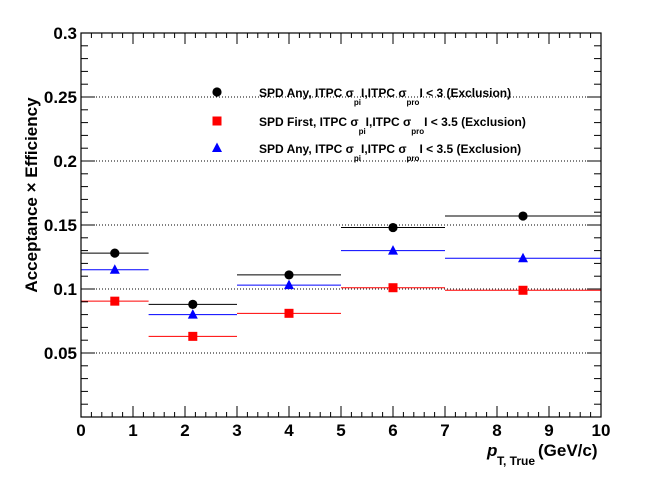 Image resolution: width=650 pixels, height=478 pixels. What do you see at coordinates (31, 195) in the screenshot?
I see `y-axis-title: Acceptance × Efficiency` at bounding box center [31, 195].